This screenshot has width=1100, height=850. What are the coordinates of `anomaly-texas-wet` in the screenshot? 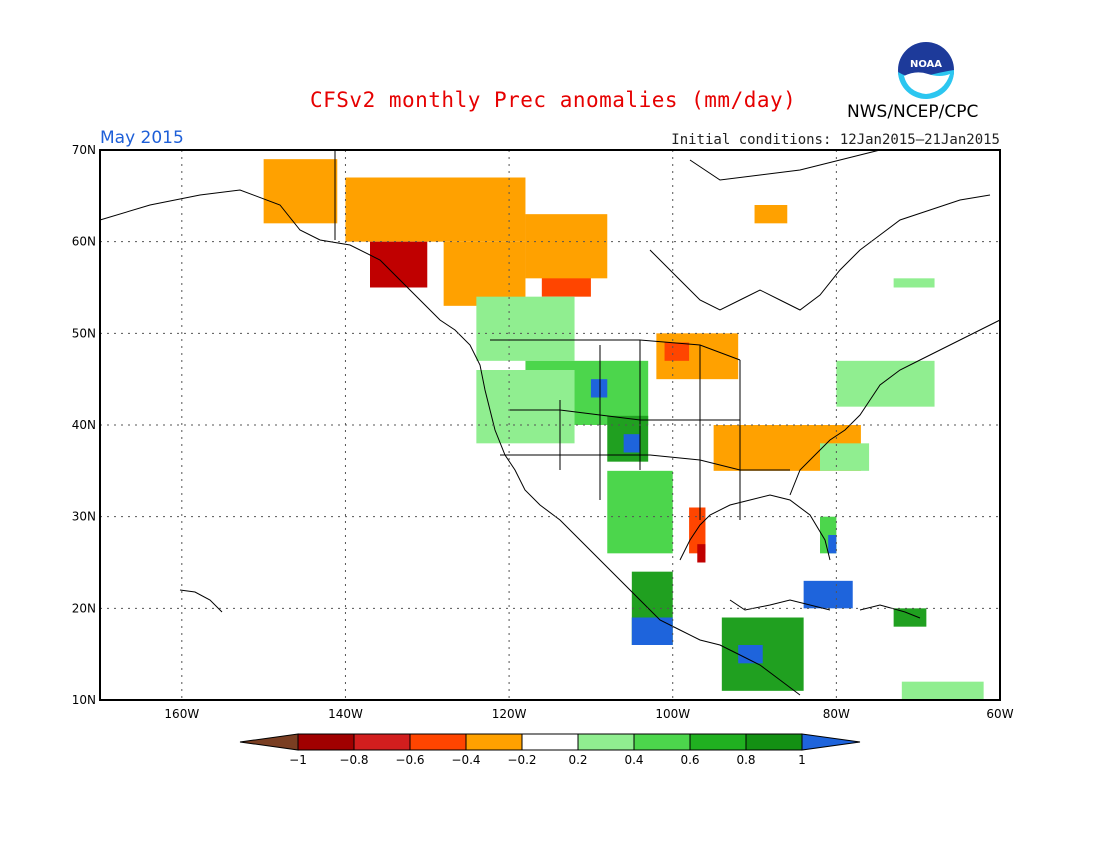 It's located at (640, 512).